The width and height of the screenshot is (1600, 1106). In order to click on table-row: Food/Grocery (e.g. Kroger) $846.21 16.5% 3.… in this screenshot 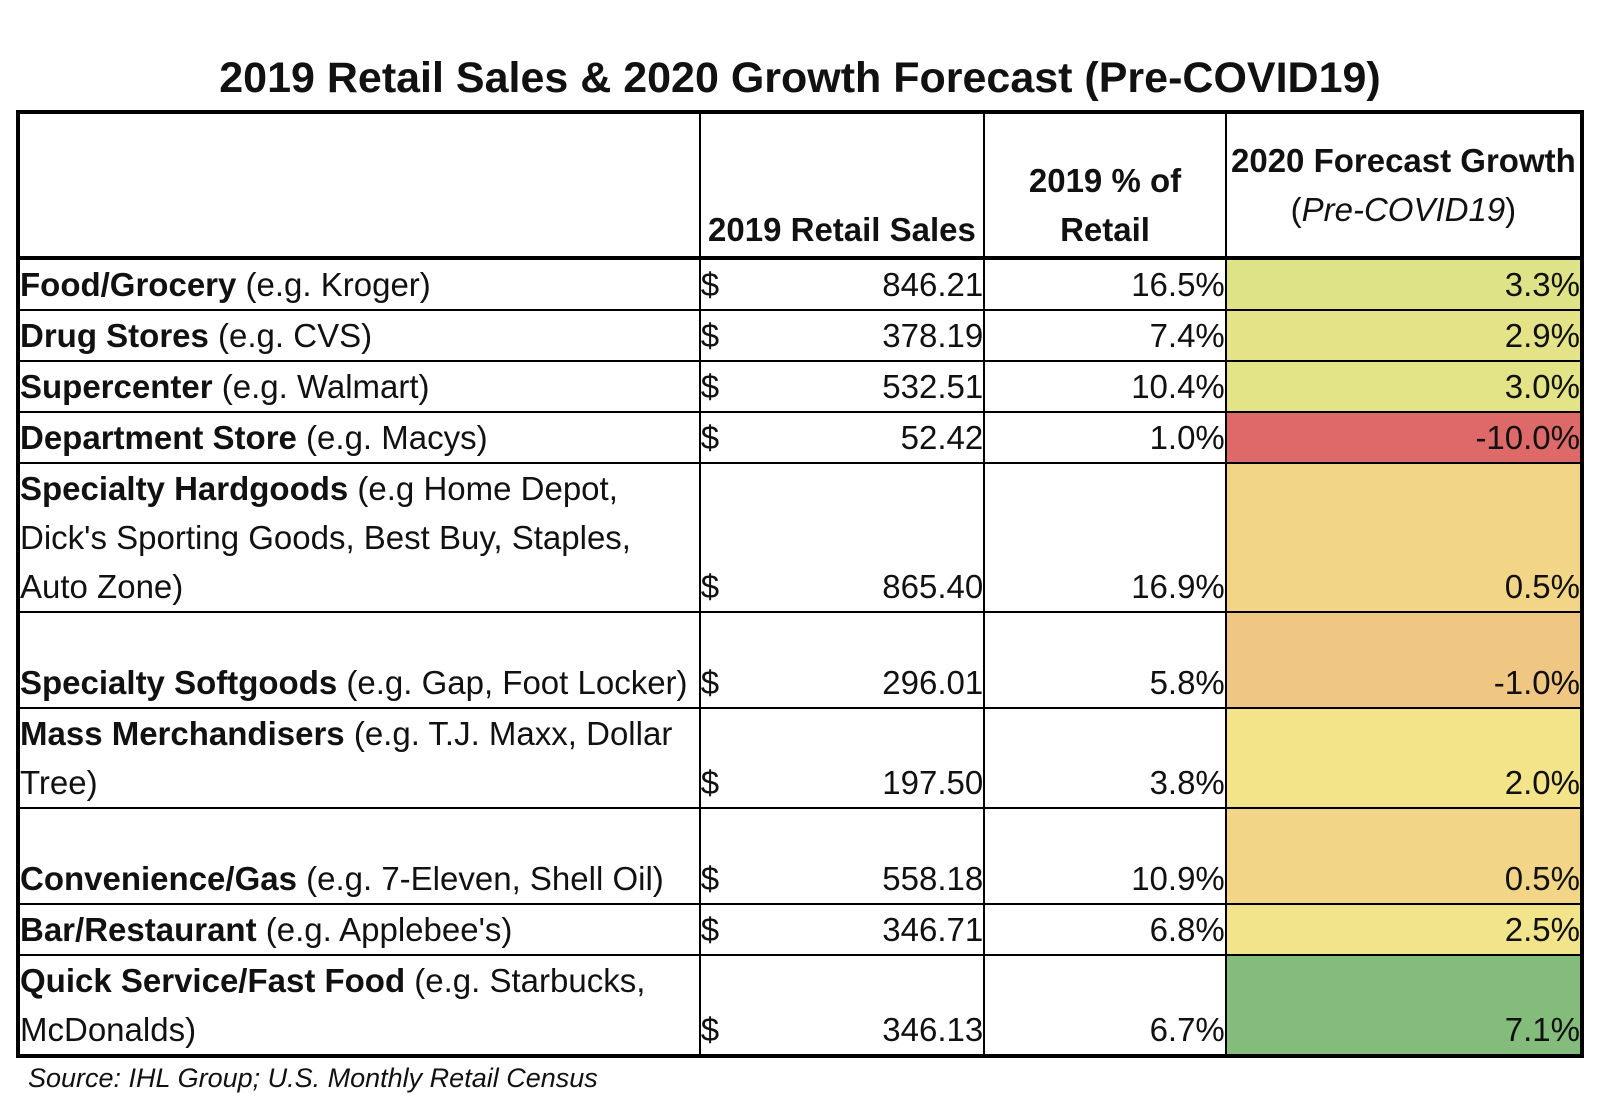, I will do `click(800, 284)`.